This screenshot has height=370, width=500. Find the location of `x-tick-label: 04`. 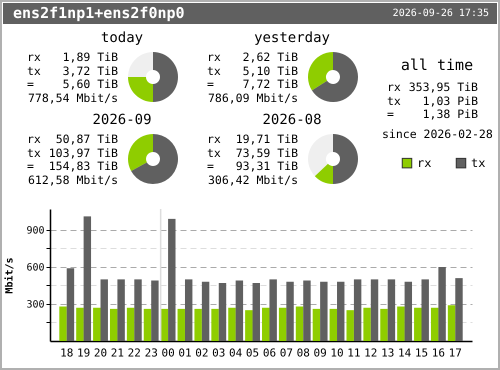

x-tick-label: 04 is located at coordinates (236, 353).